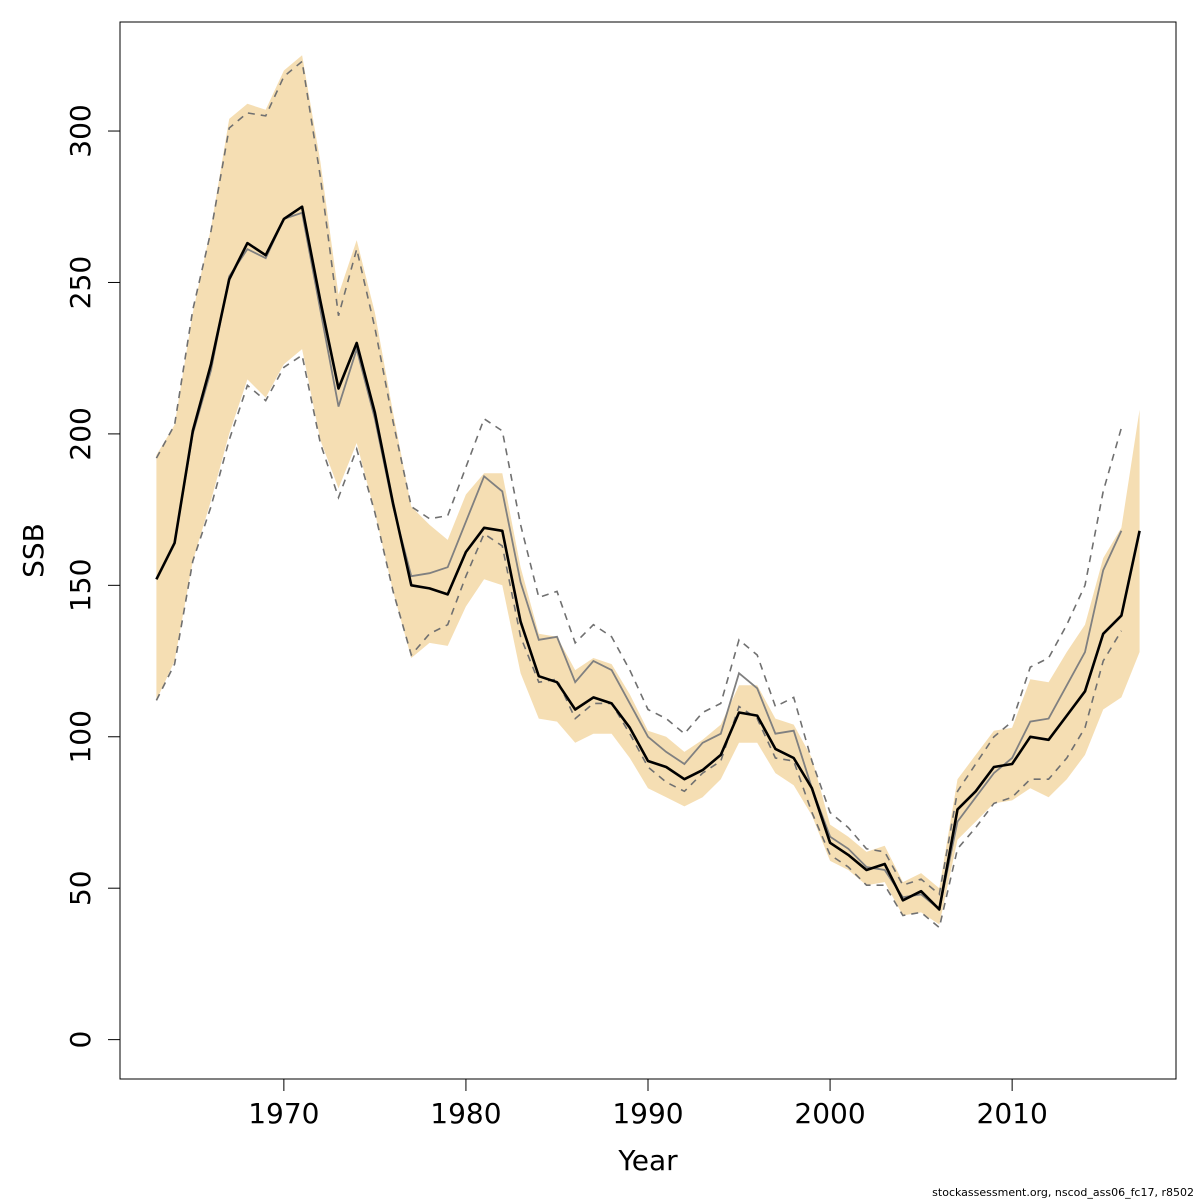 This screenshot has height=1200, width=1200. What do you see at coordinates (283, 1113) in the screenshot?
I see `x-tick-label: 1970` at bounding box center [283, 1113].